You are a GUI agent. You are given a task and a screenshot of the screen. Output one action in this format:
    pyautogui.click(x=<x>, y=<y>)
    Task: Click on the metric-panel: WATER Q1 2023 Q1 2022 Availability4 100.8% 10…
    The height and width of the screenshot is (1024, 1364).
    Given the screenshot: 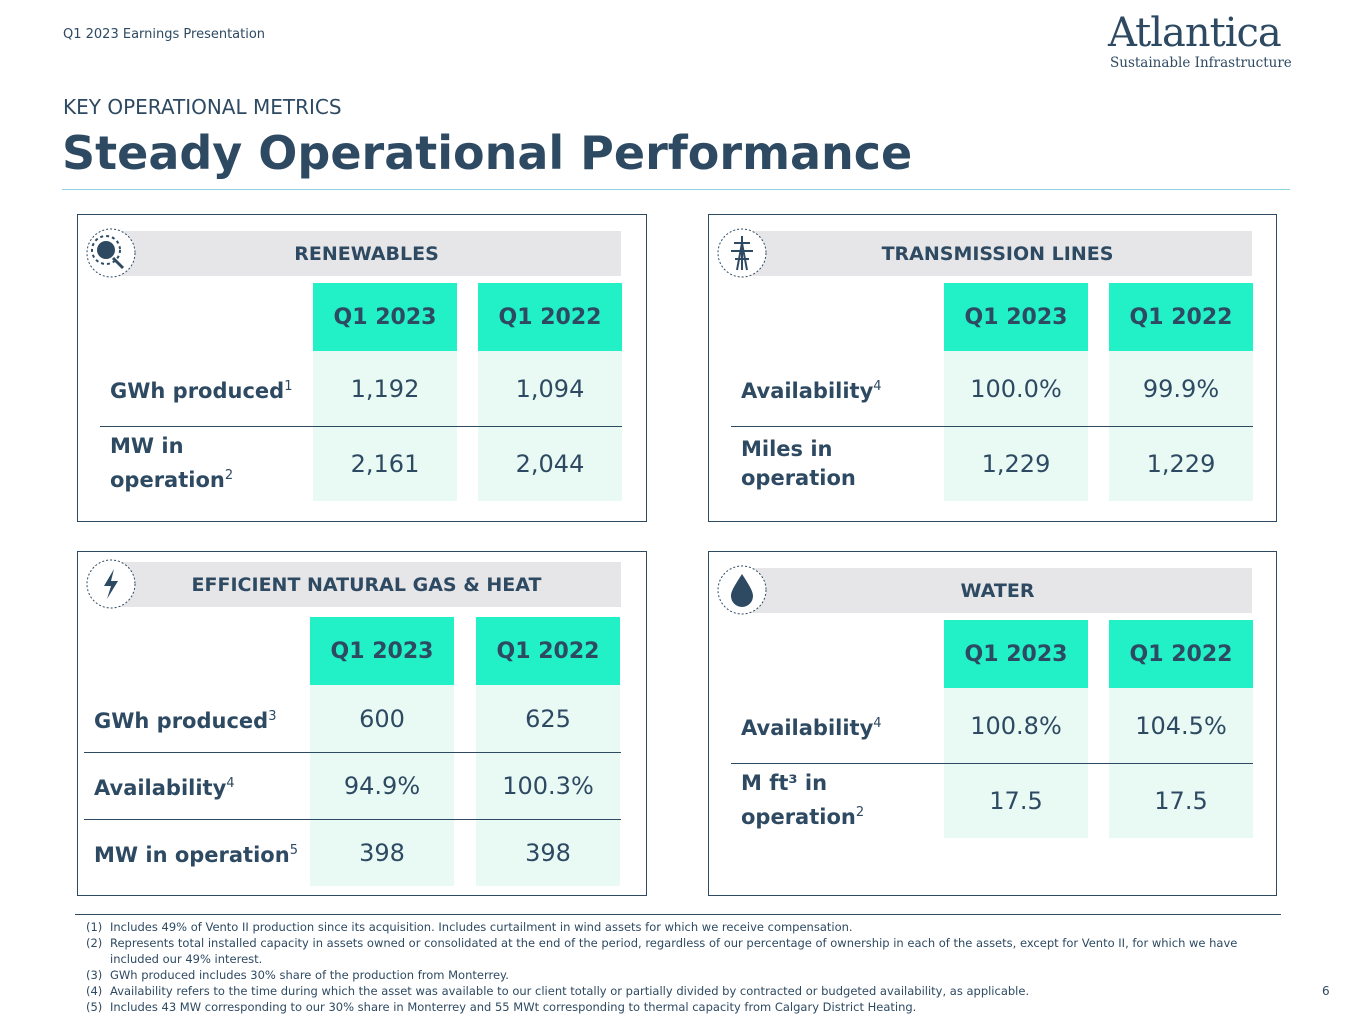 What is the action you would take?
    pyautogui.click(x=992, y=723)
    